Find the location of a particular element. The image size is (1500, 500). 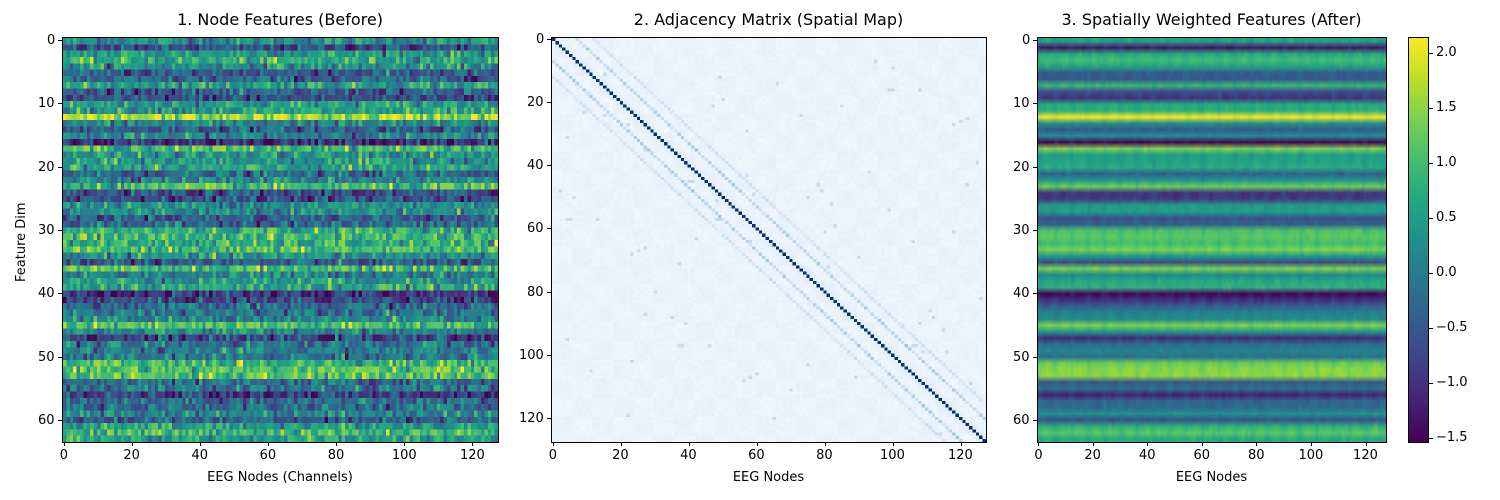

panel3-xlabel: EEG Nodes is located at coordinates (1211, 477).